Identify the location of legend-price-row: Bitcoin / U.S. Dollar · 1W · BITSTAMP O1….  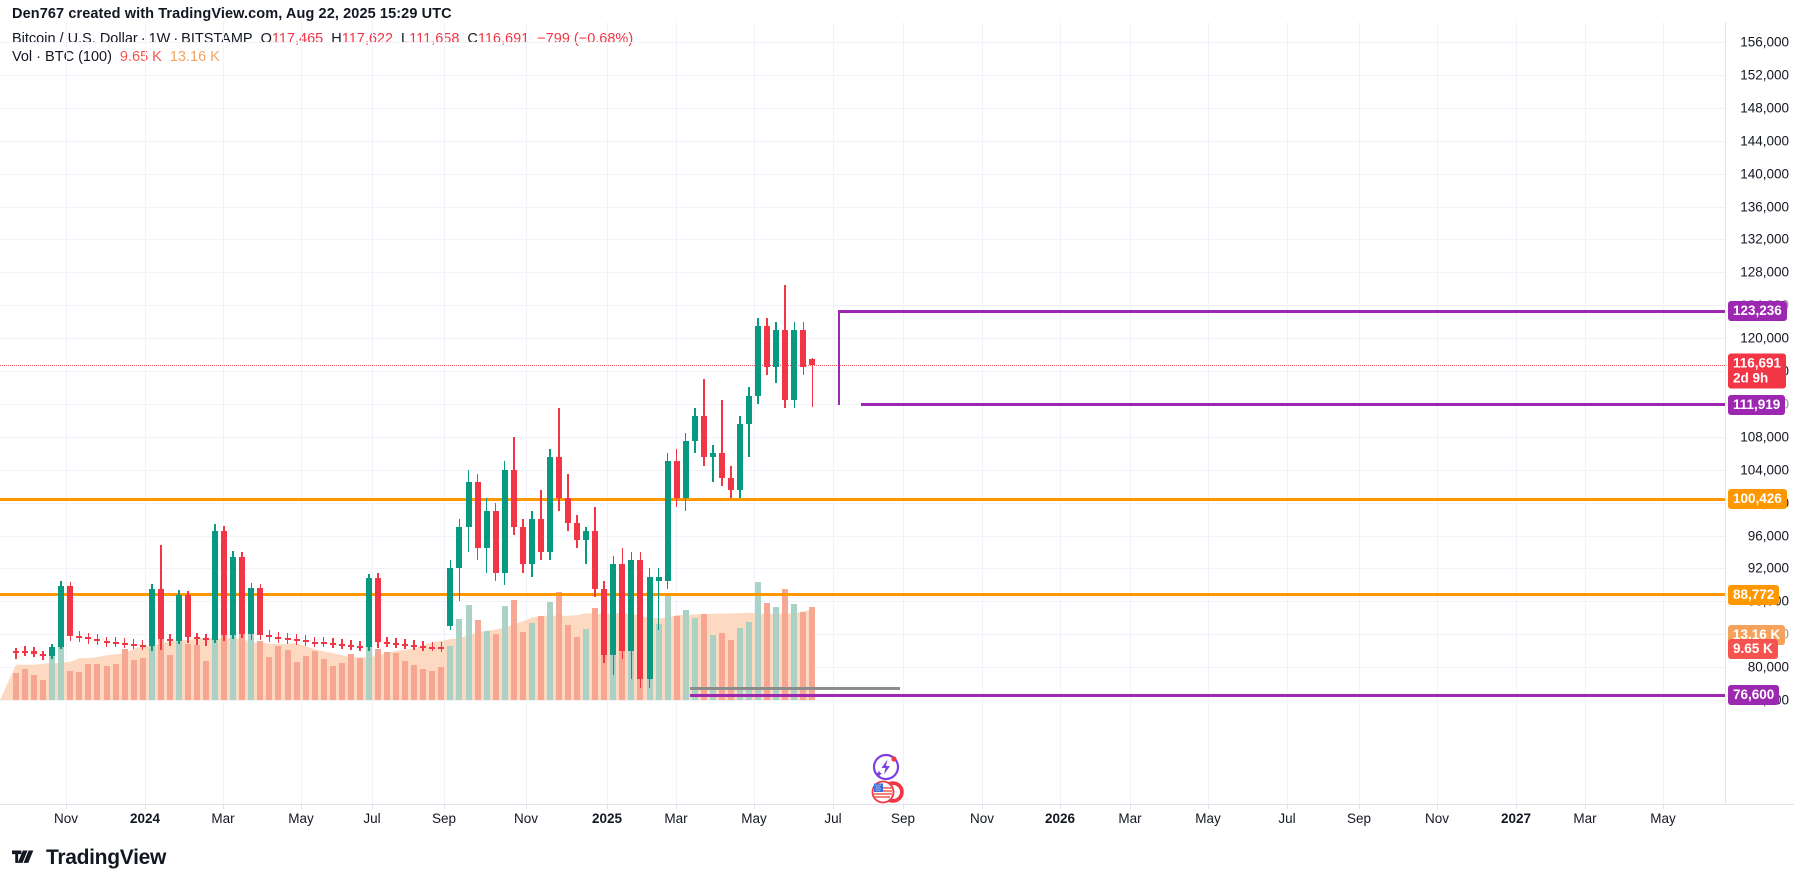
(322, 39).